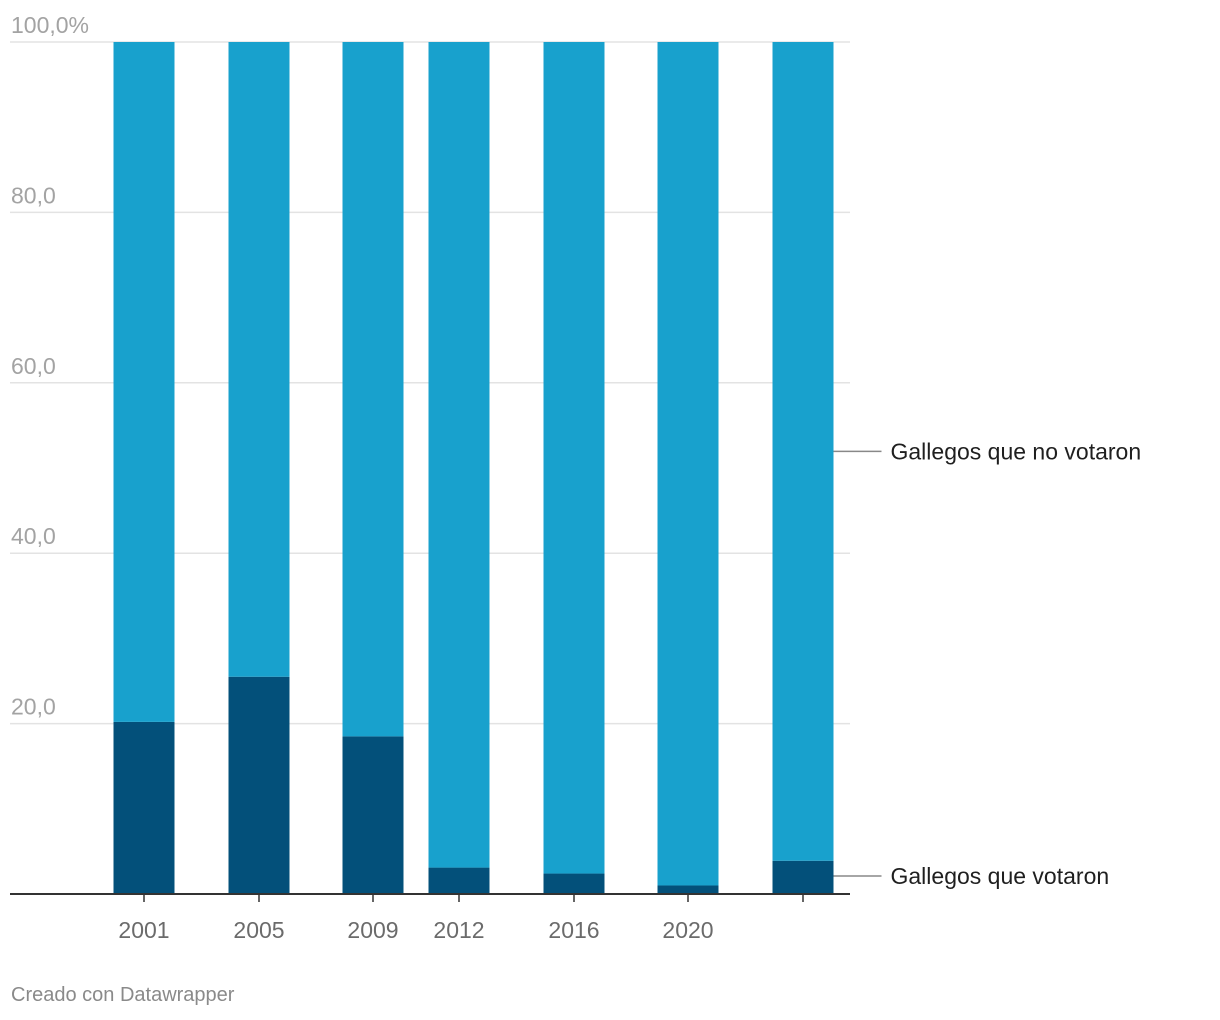  What do you see at coordinates (50, 25) in the screenshot?
I see `y-tick-label: 100,0%` at bounding box center [50, 25].